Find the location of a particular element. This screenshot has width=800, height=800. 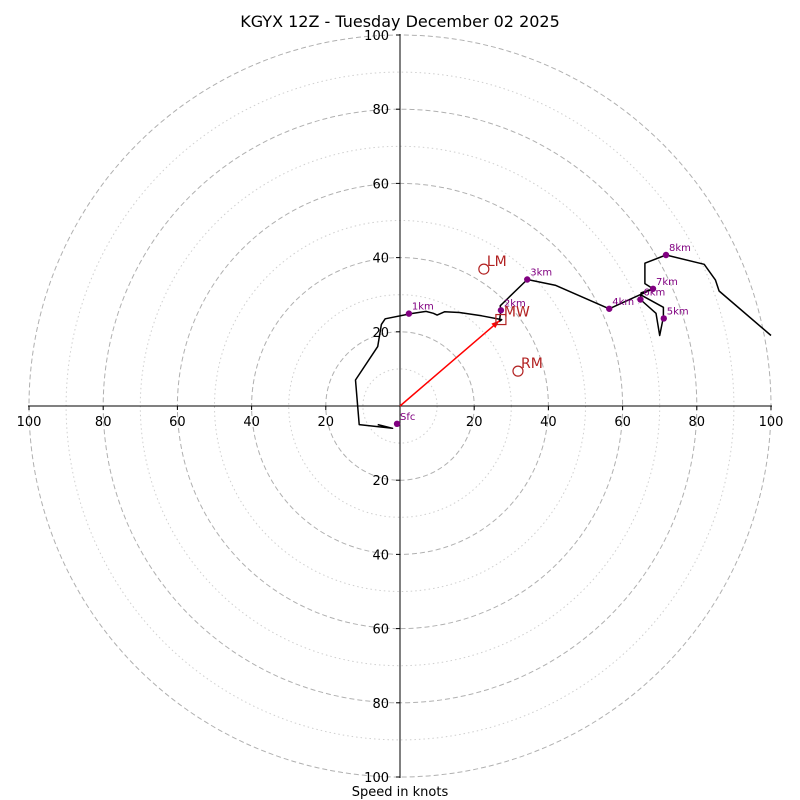

hodograph-series is located at coordinates (563, 342).